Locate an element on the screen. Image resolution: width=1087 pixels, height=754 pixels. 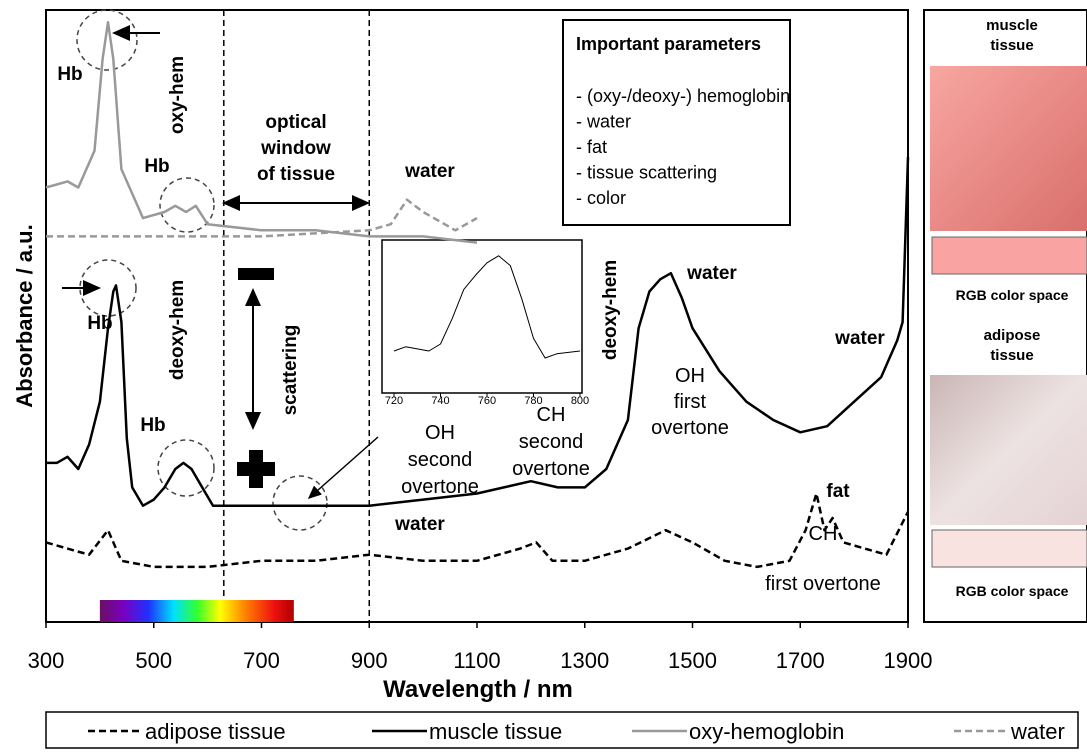
annotation: fat is located at coordinates (838, 491).